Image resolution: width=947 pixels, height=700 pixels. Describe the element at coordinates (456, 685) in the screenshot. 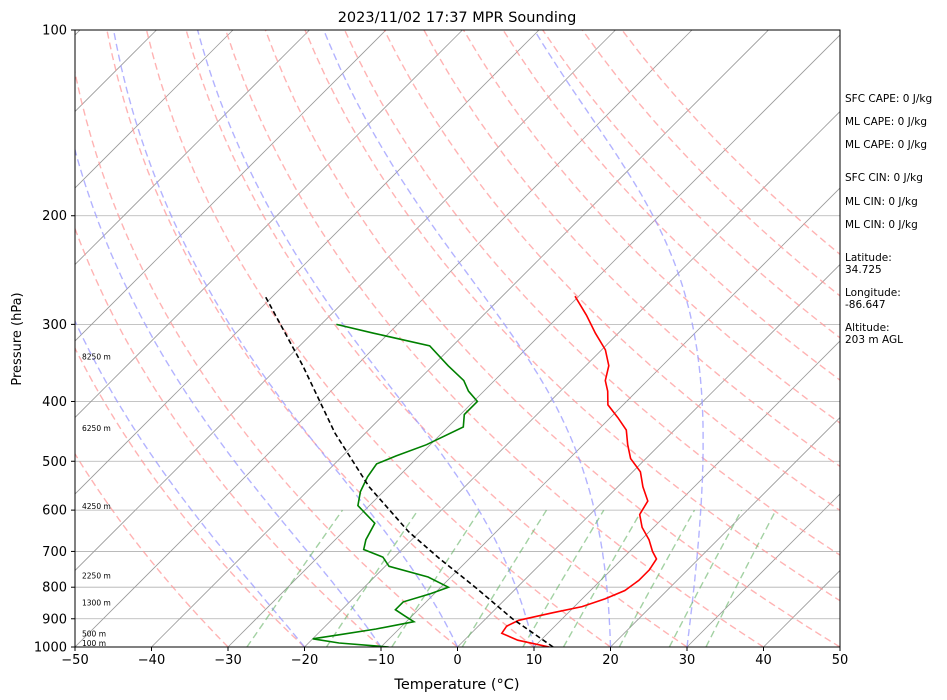

I see `x-axis-label: Temperature (°C)` at that location.